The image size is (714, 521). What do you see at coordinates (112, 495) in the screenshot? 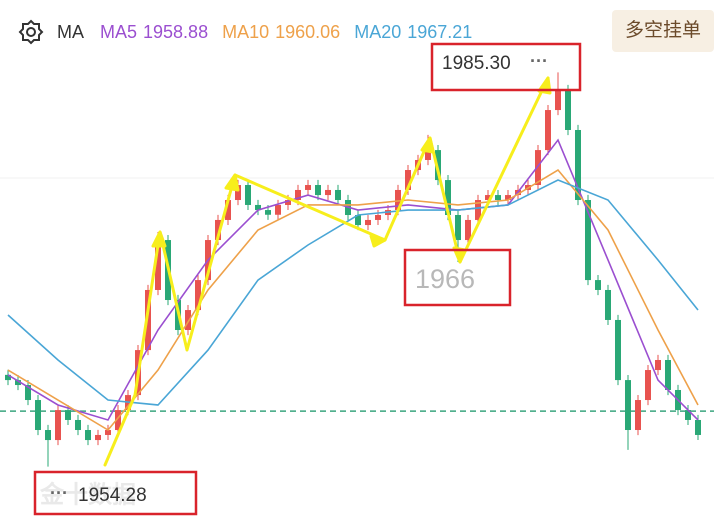
I see `low-label: 1954.28` at bounding box center [112, 495].